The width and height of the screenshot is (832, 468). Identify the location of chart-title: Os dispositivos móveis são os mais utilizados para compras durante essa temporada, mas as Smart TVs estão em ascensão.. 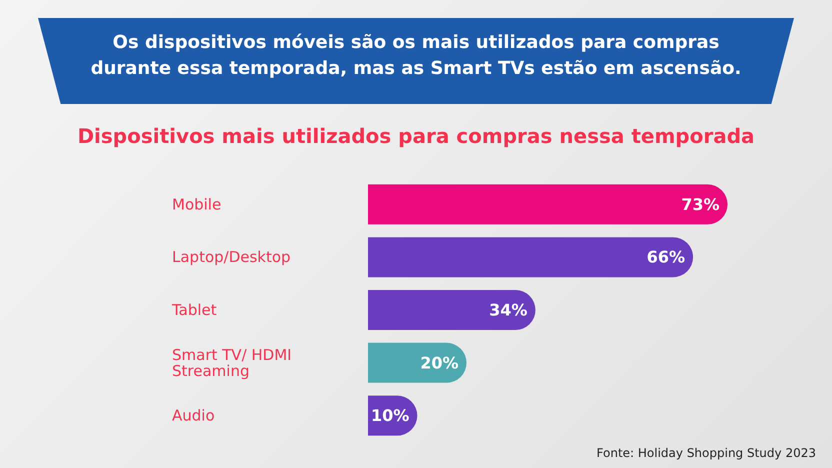
(416, 56).